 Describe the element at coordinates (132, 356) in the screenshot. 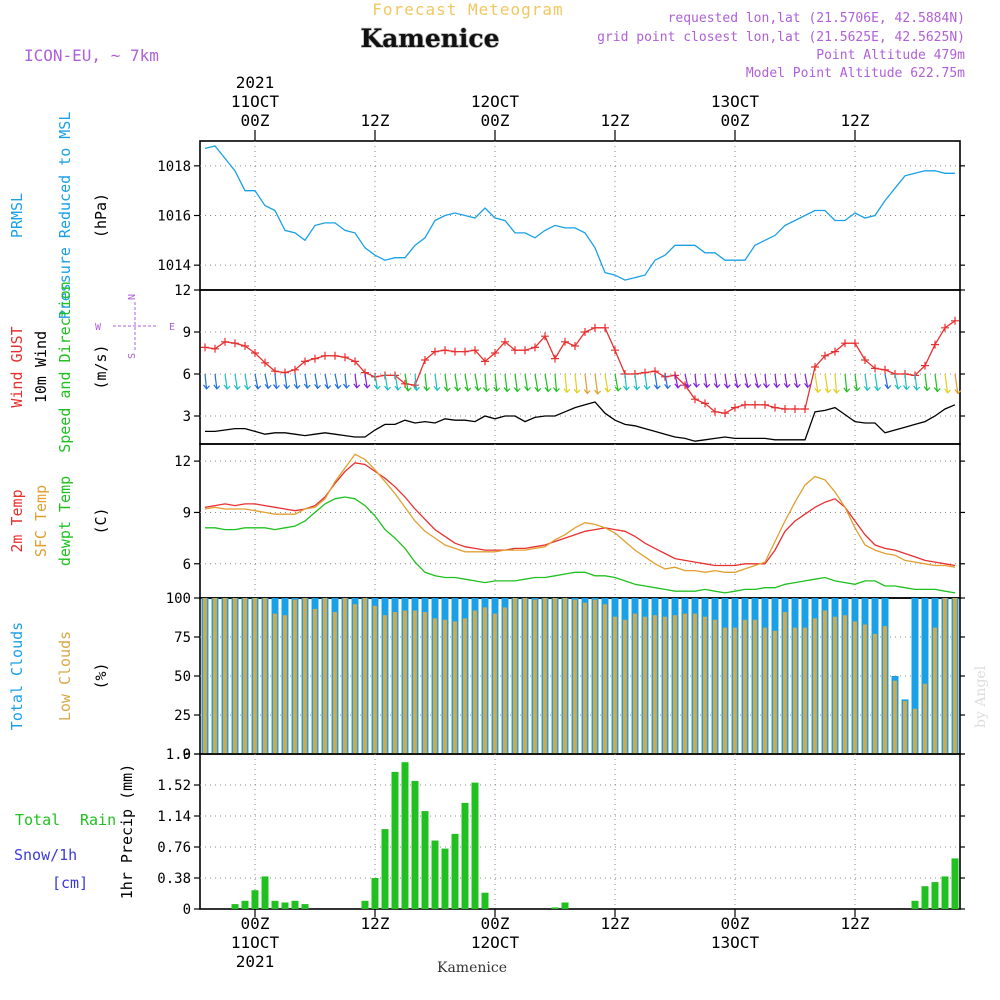

I see `compass-s: S` at that location.